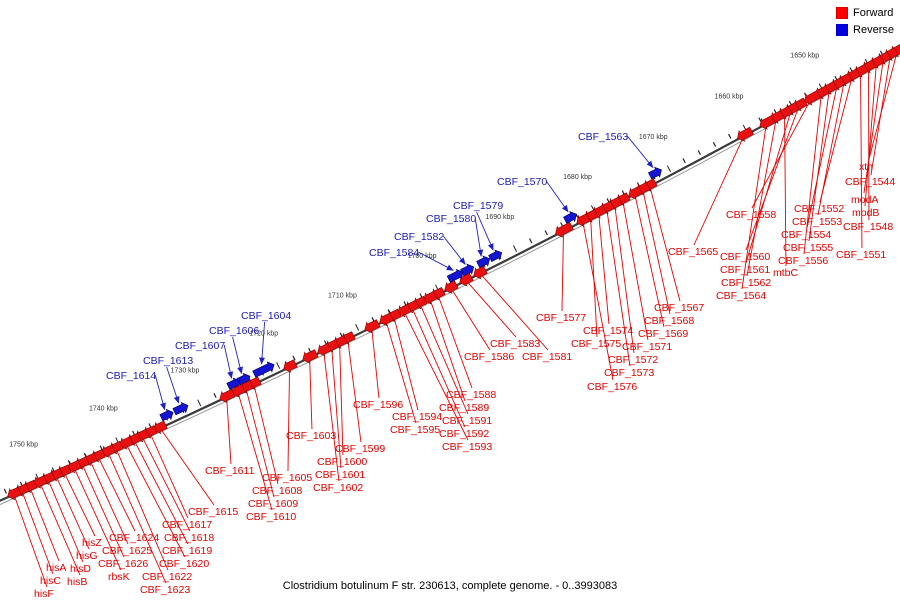 The image size is (900, 600). What do you see at coordinates (200, 346) in the screenshot?
I see `gene-label: CBF_1607` at bounding box center [200, 346].